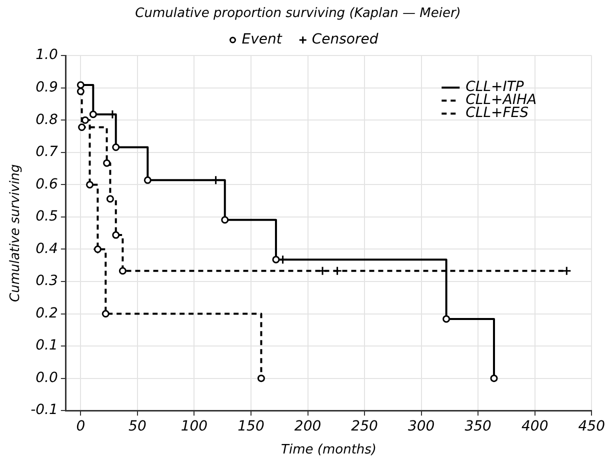 This screenshot has width=608, height=466. What do you see at coordinates (592, 426) in the screenshot?
I see `x-tick-label: 450` at bounding box center [592, 426].